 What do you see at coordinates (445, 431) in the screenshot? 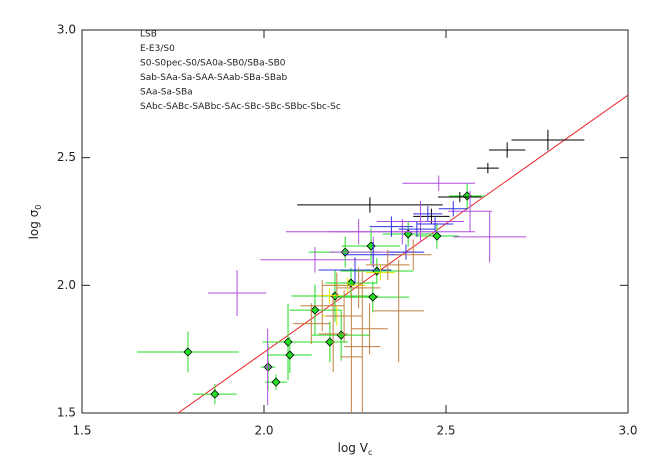
I see `x-tick-label: 2.5` at bounding box center [445, 431].